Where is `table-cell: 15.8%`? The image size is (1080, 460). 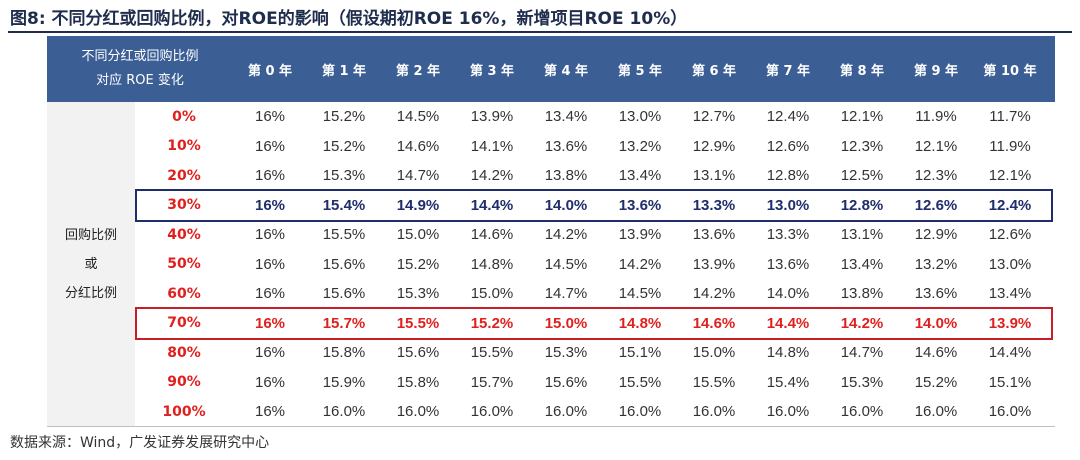 table-cell: 15.8% is located at coordinates (418, 382).